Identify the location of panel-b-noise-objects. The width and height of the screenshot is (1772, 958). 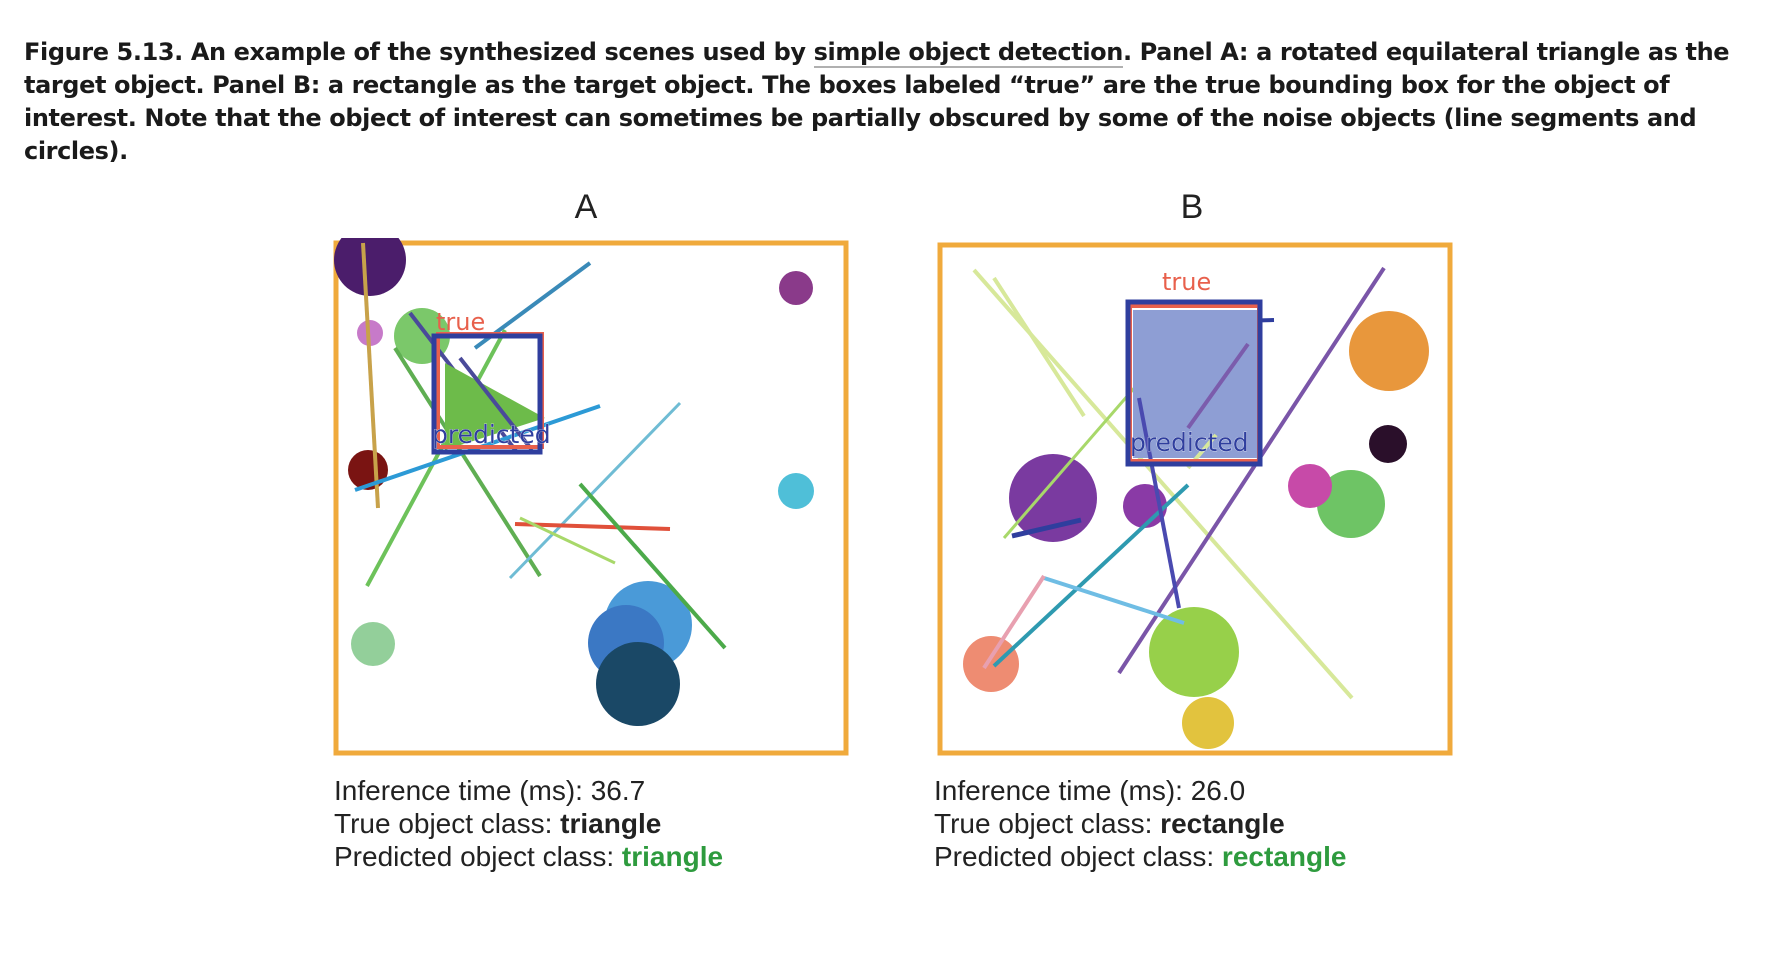
(1196, 507).